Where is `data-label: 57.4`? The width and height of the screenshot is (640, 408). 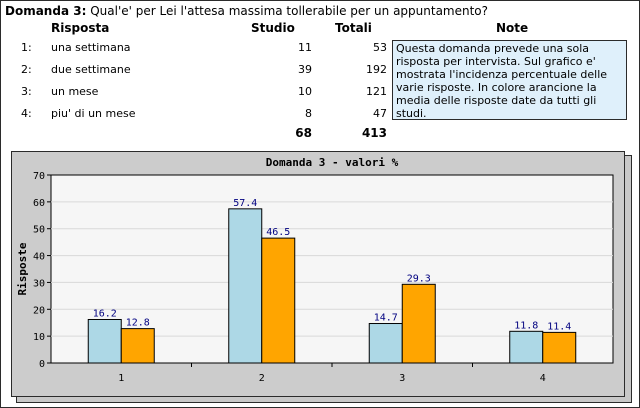 data-label: 57.4 is located at coordinates (245, 203).